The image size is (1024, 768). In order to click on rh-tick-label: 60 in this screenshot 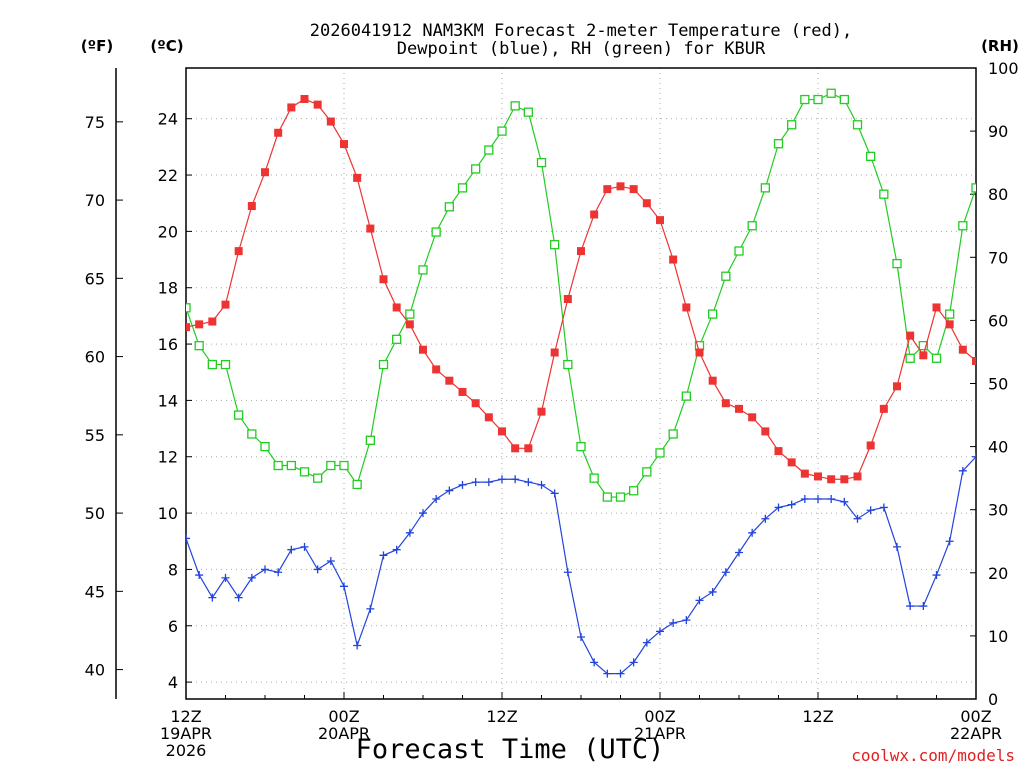, I will do `click(998, 320)`.